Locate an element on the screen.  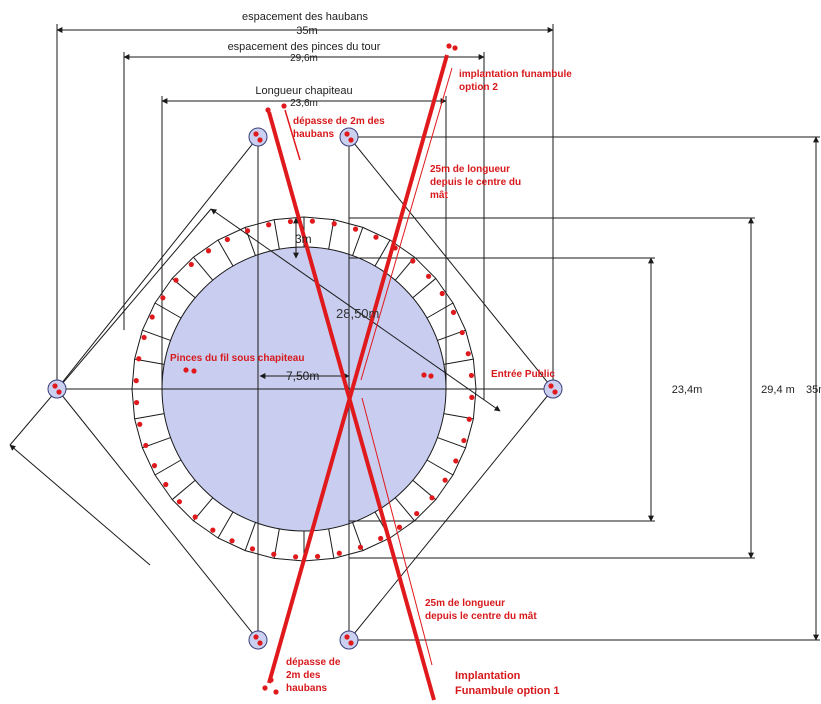
longueur-bot-line1: 25m de longueur is located at coordinates (465, 603).